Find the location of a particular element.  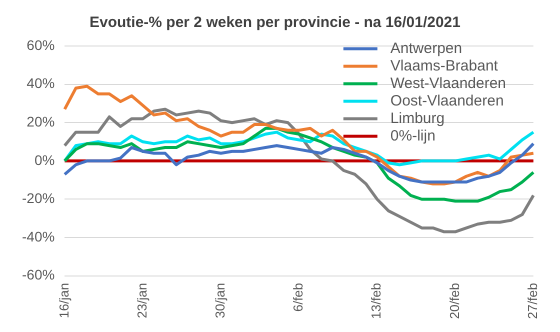

legend-label: Limburg is located at coordinates (417, 118).